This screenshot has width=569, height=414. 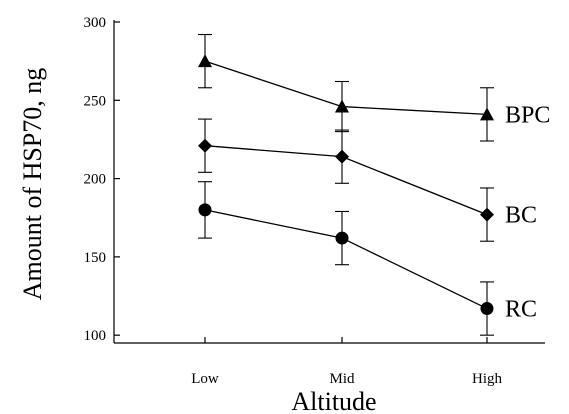 I want to click on x-tick-label: Mid, so click(x=342, y=379).